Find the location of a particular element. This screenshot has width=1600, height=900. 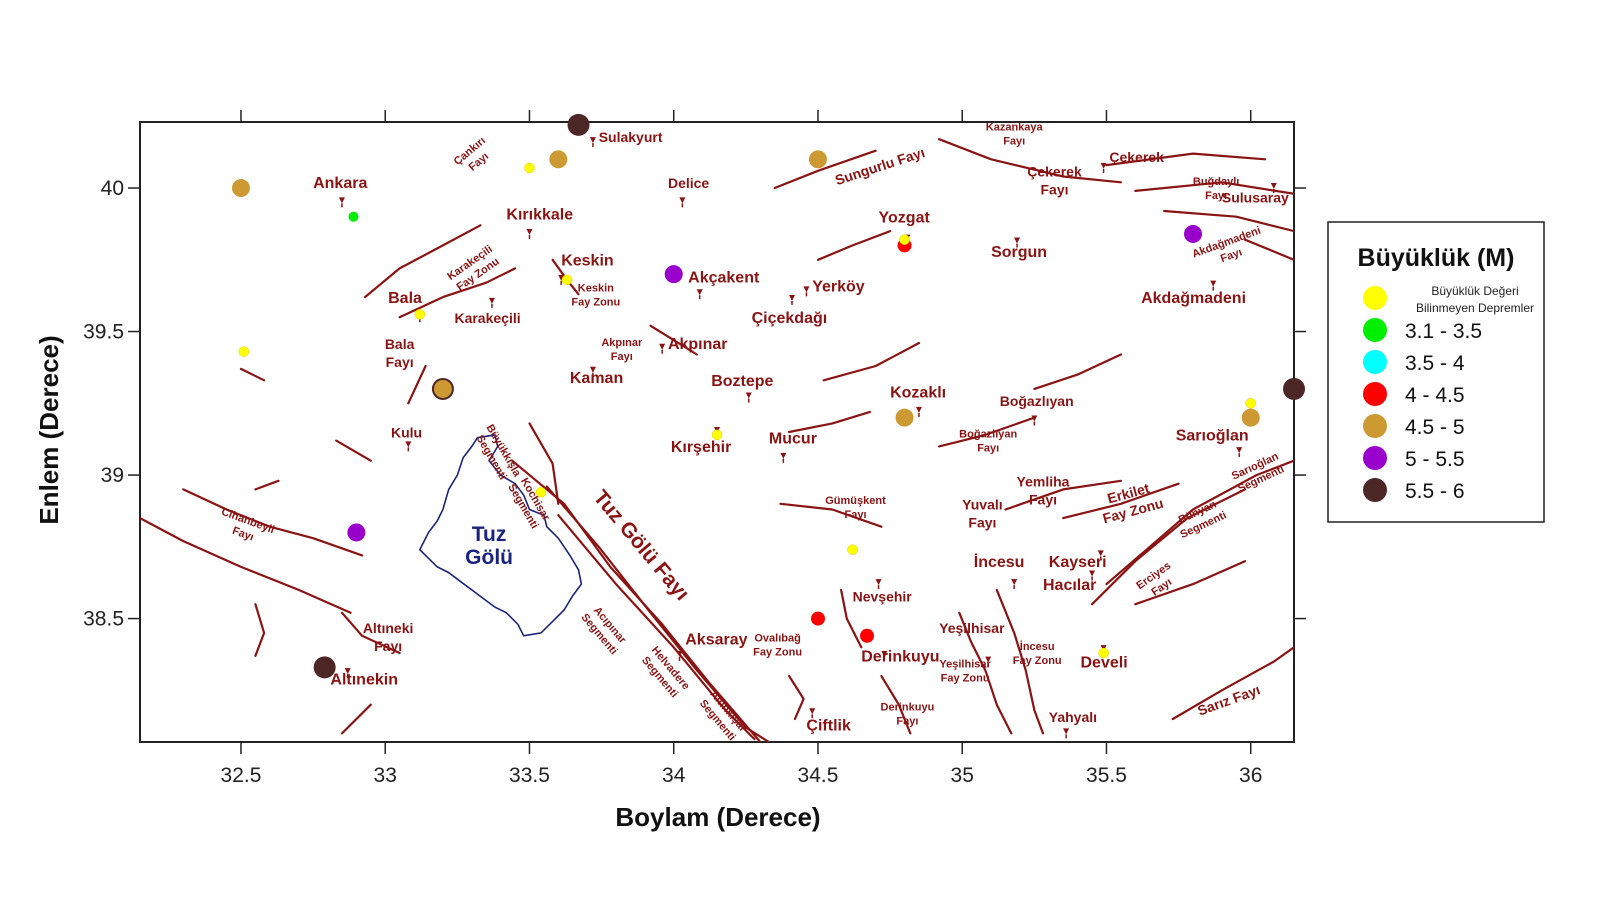

town-label: Sarıoğlan is located at coordinates (1212, 436).